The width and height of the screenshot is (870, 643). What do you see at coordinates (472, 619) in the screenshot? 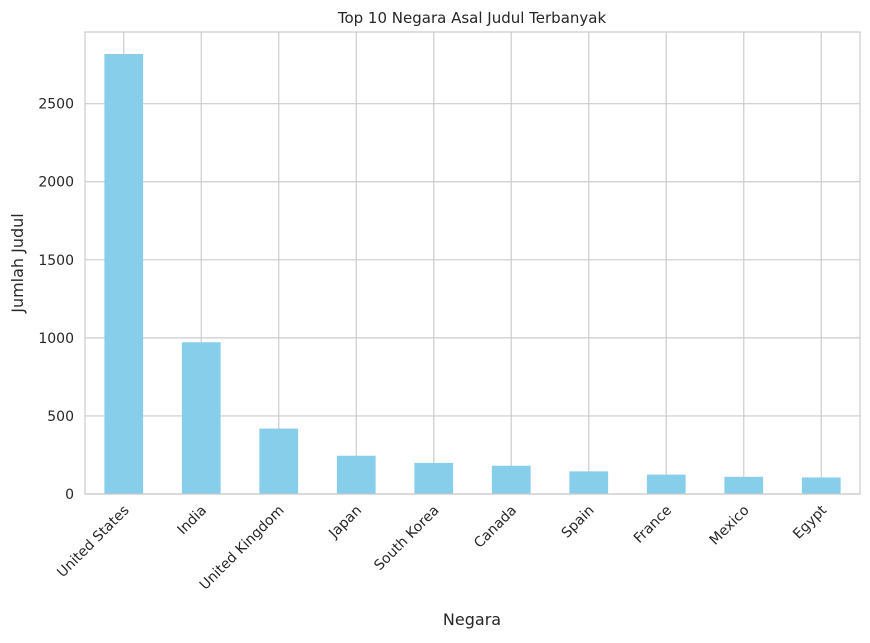
I see `x-axis-label: Negara` at bounding box center [472, 619].